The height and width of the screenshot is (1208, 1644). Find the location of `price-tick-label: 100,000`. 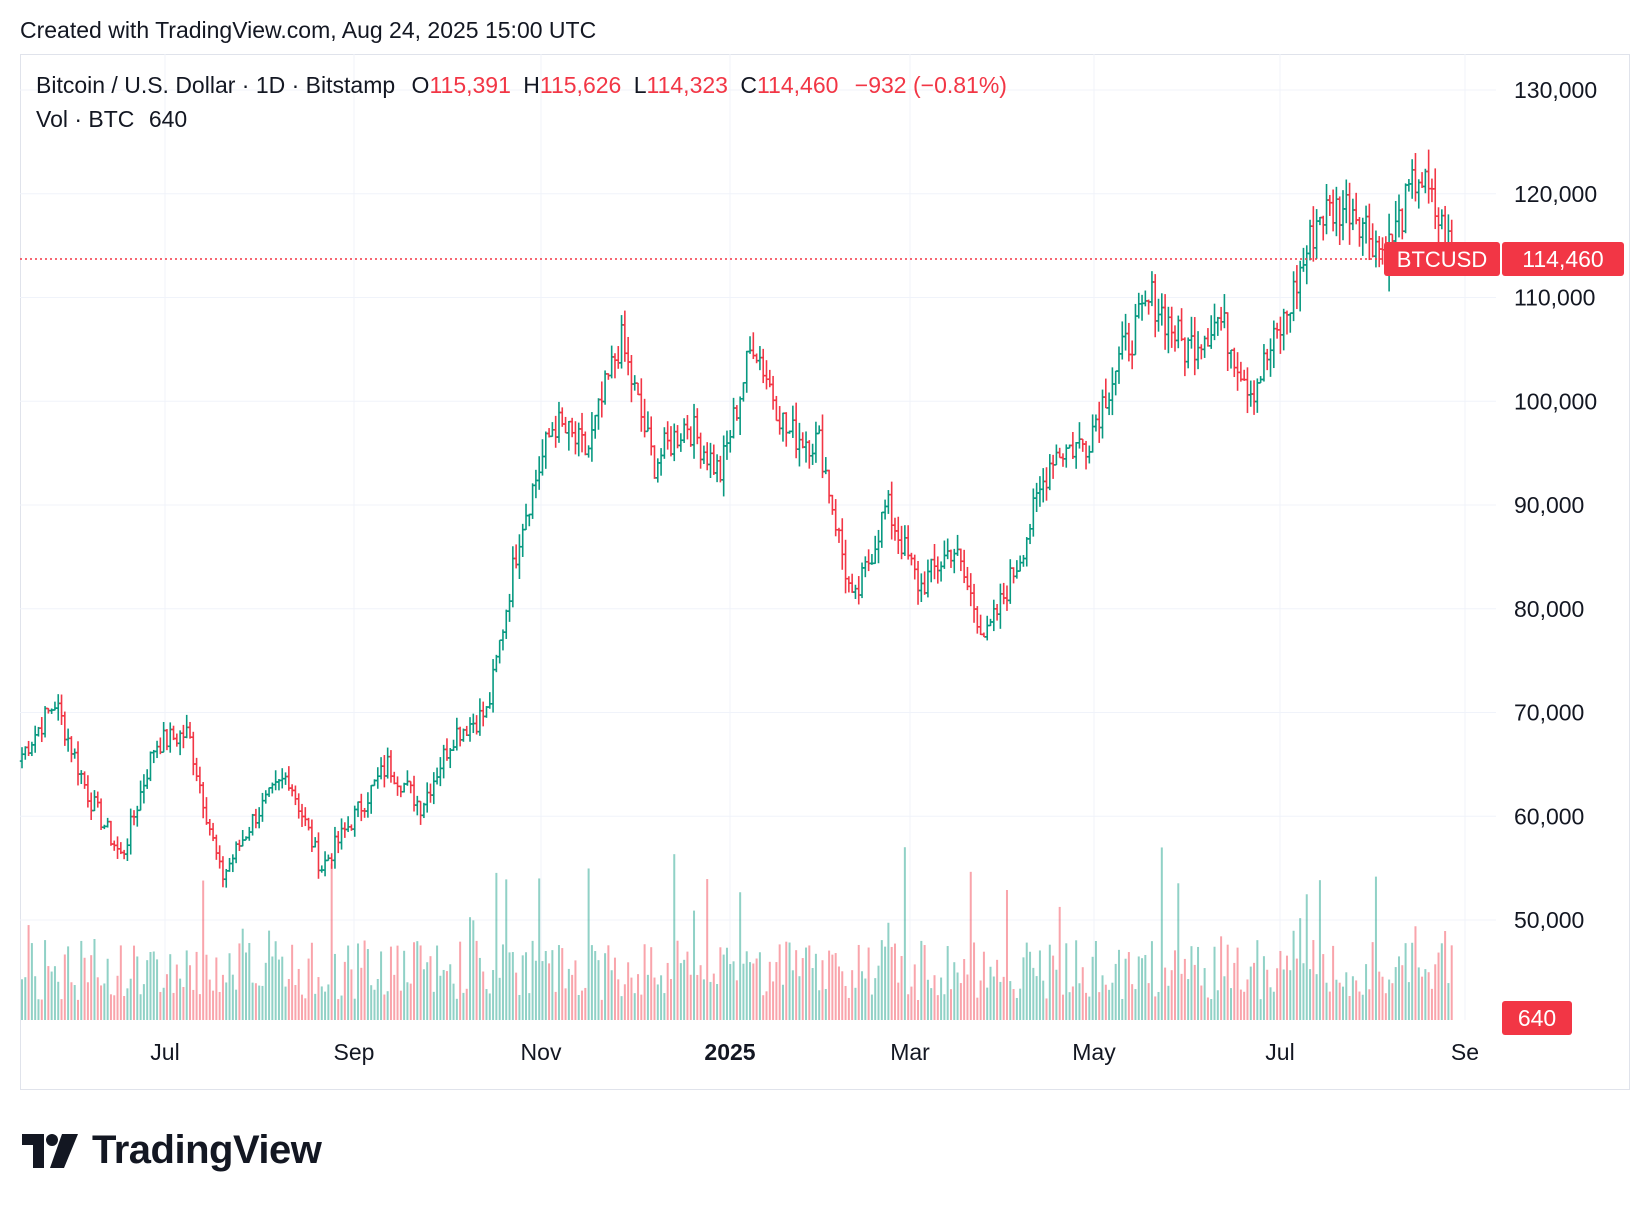

price-tick-label: 100,000 is located at coordinates (1555, 401).